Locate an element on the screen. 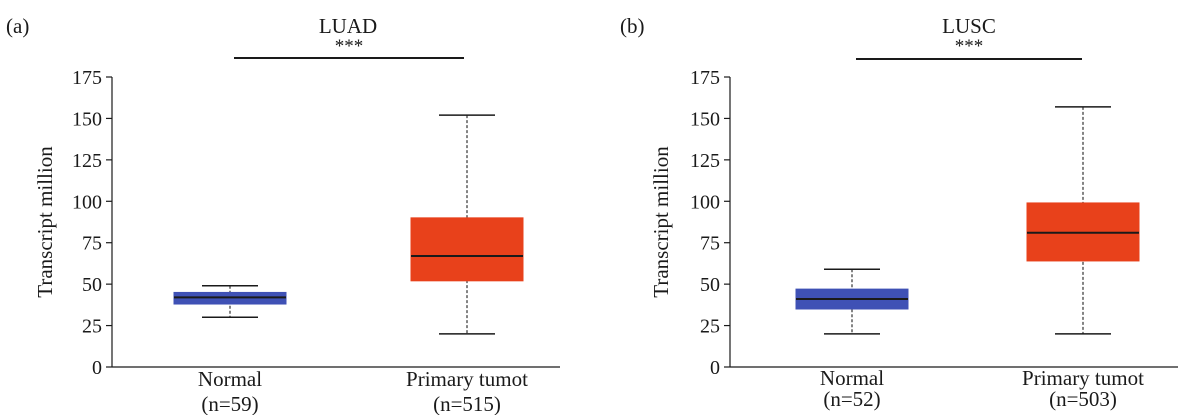 This screenshot has height=415, width=1190. panel-label: (a) is located at coordinates (17, 26).